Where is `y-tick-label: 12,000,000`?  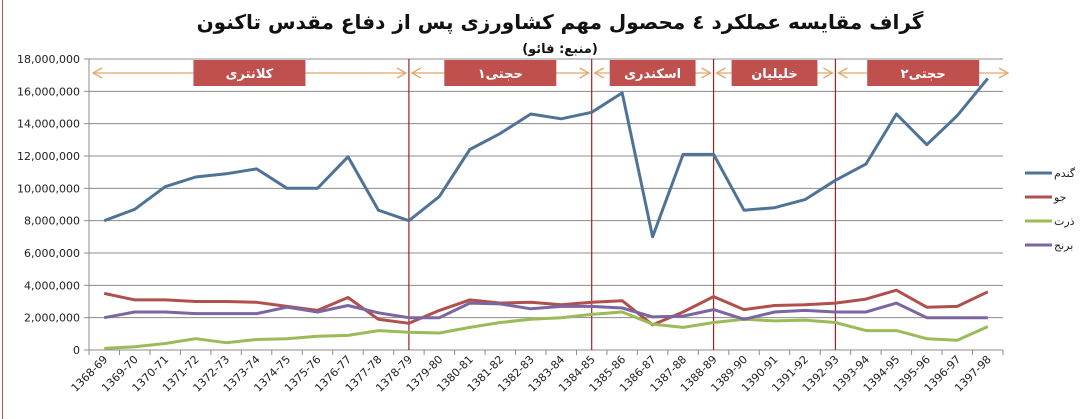 y-tick-label: 12,000,000 is located at coordinates (48, 156).